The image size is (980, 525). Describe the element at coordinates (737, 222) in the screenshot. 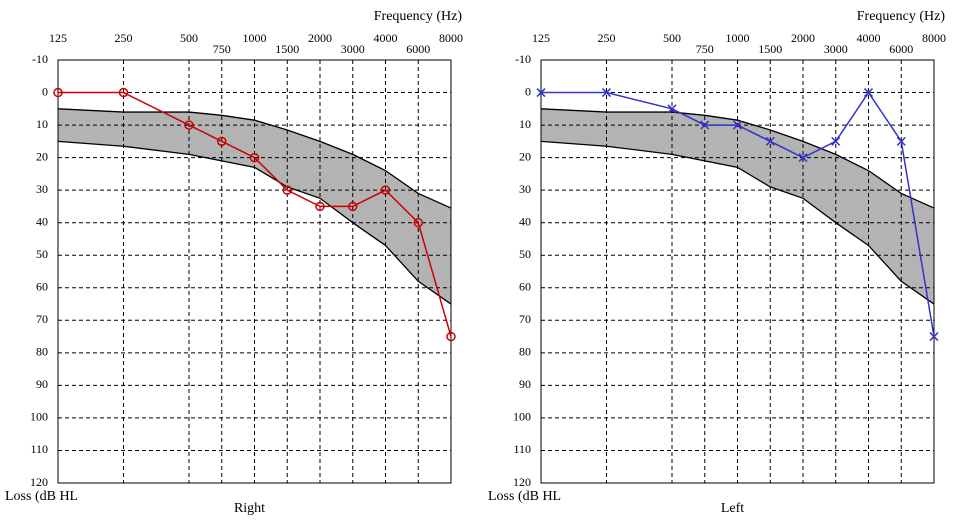

I see `band-lower-line` at that location.